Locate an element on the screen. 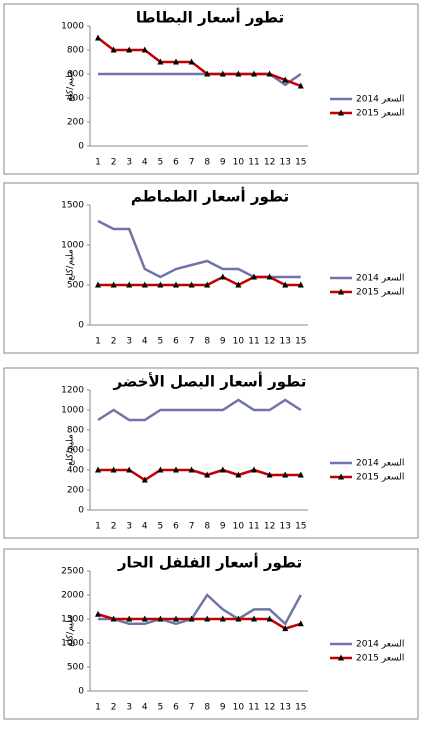 The height and width of the screenshot is (730, 424). y-tick-label: 600 is located at coordinates (75, 75).